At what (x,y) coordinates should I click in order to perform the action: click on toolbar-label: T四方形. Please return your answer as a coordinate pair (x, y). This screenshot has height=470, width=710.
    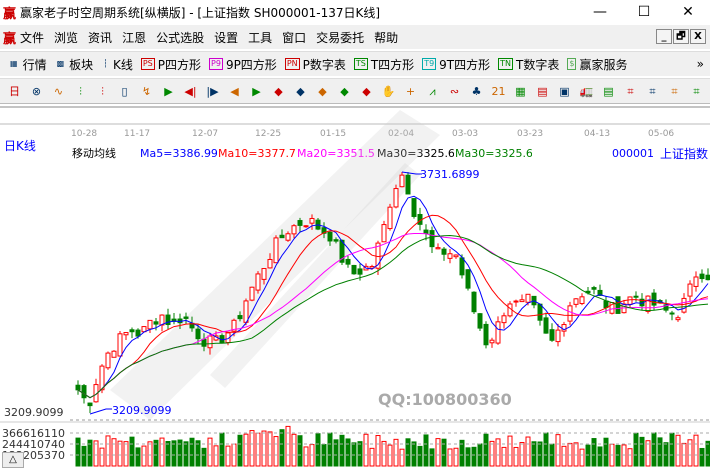
    Looking at the image, I should click on (392, 64).